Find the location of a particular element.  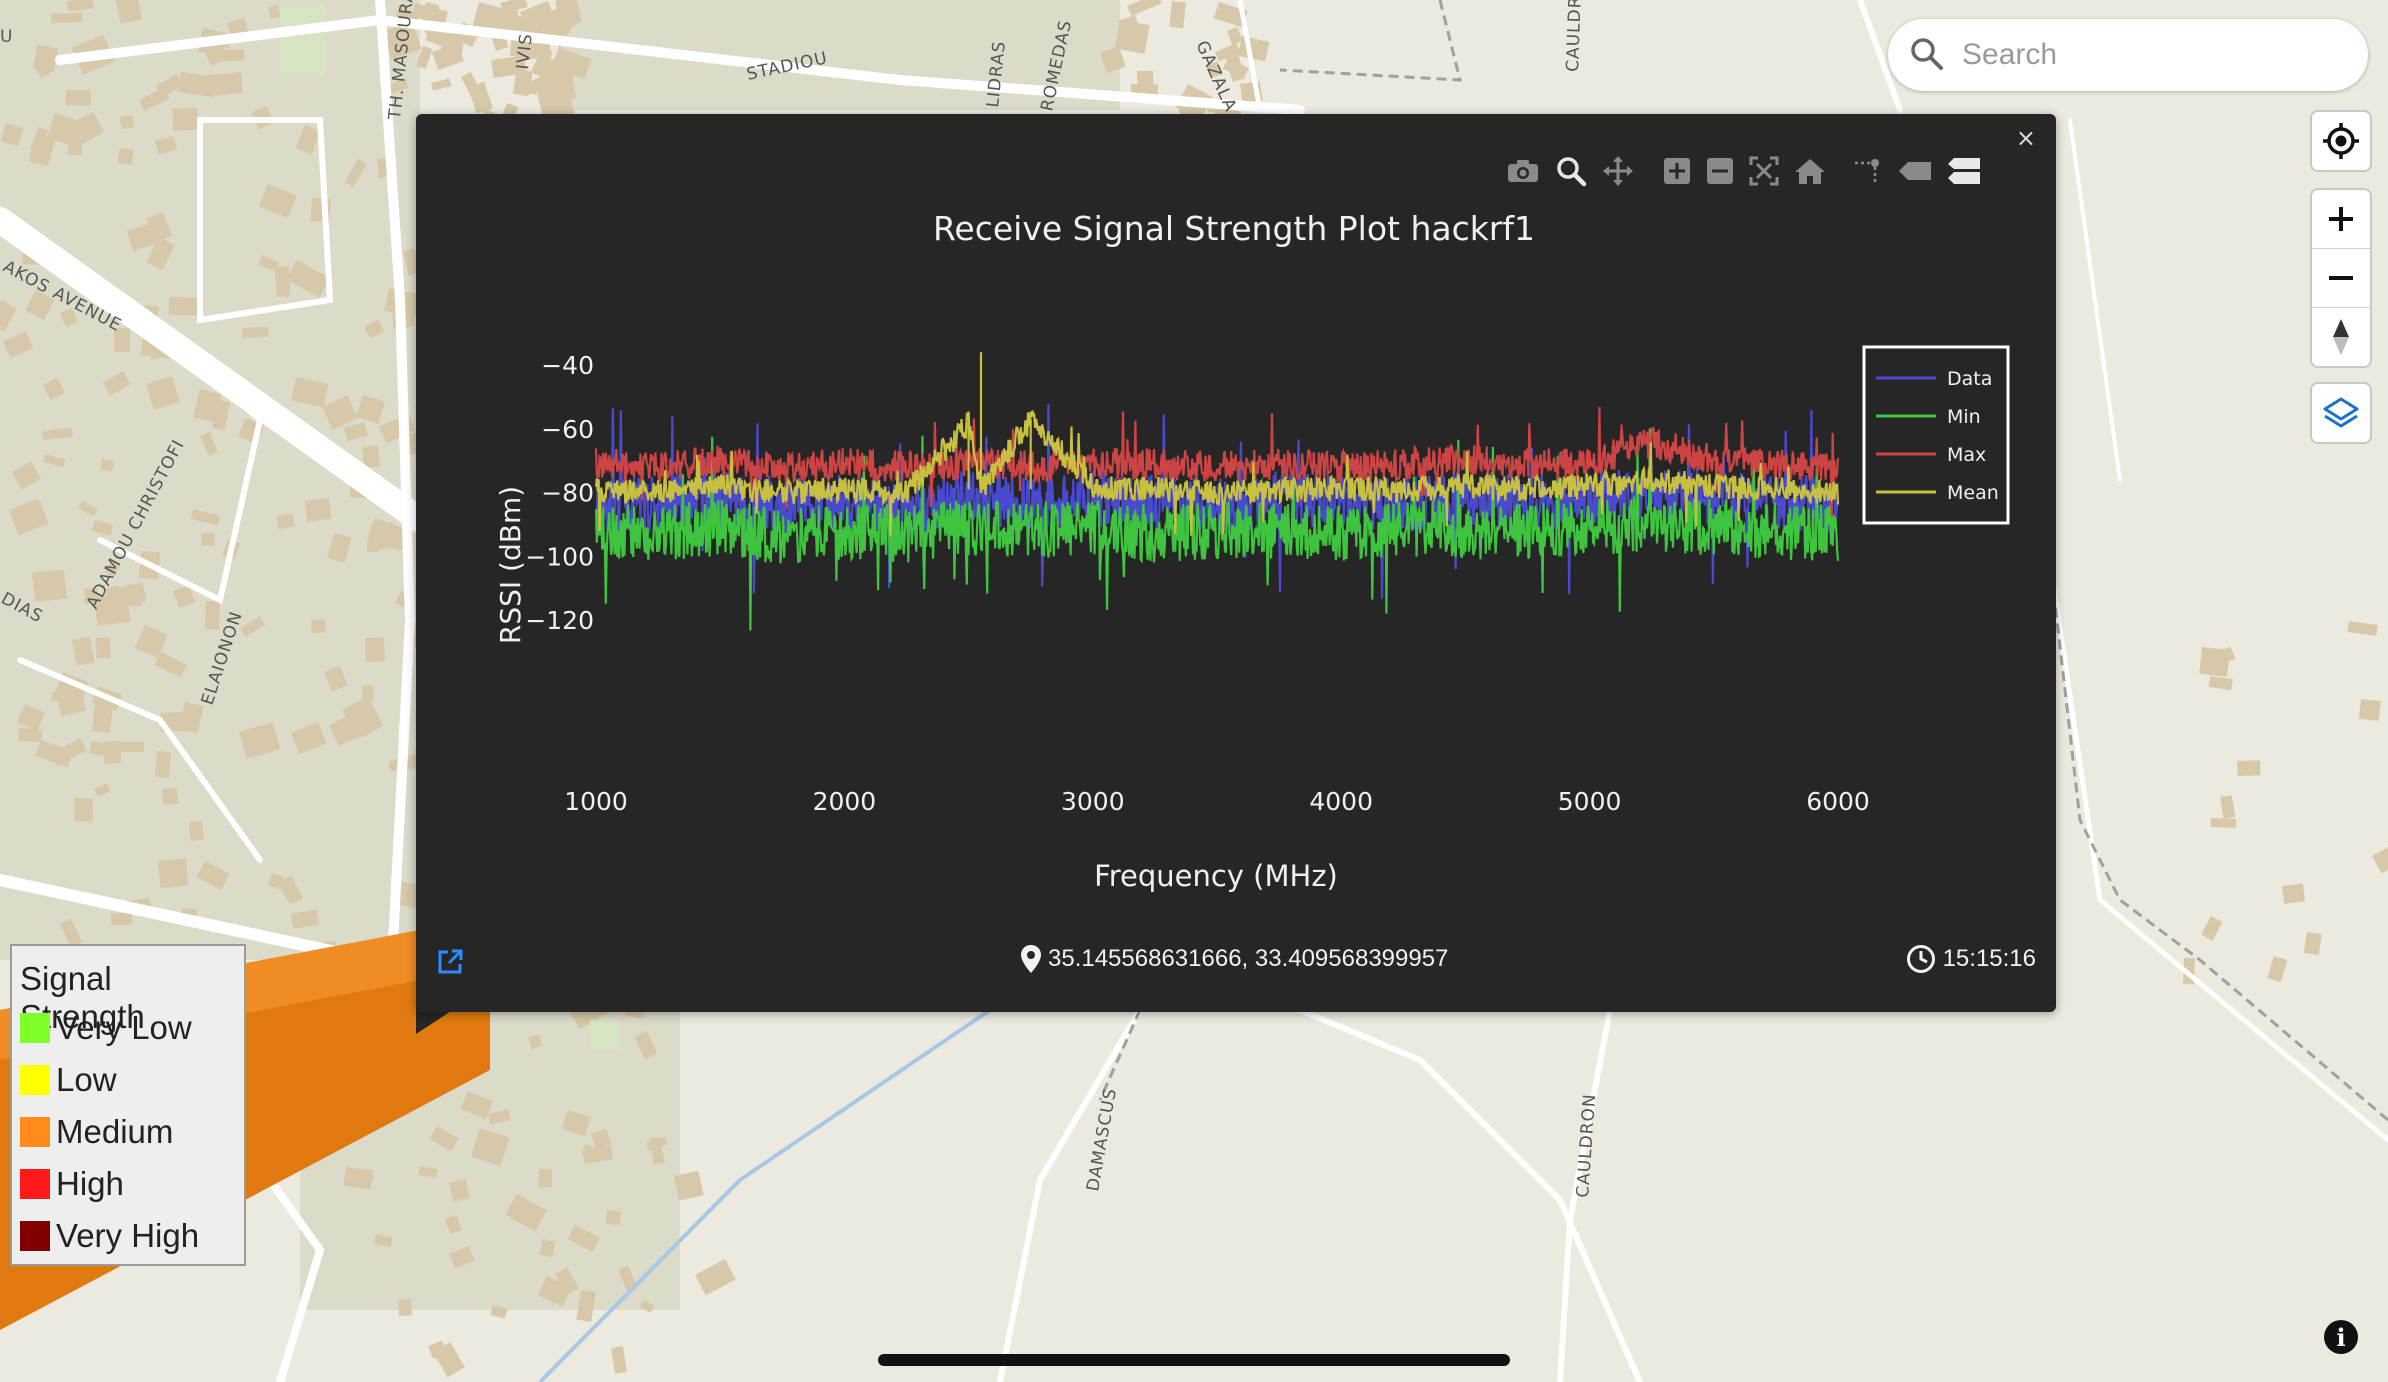

minus-icon is located at coordinates (2341, 278).